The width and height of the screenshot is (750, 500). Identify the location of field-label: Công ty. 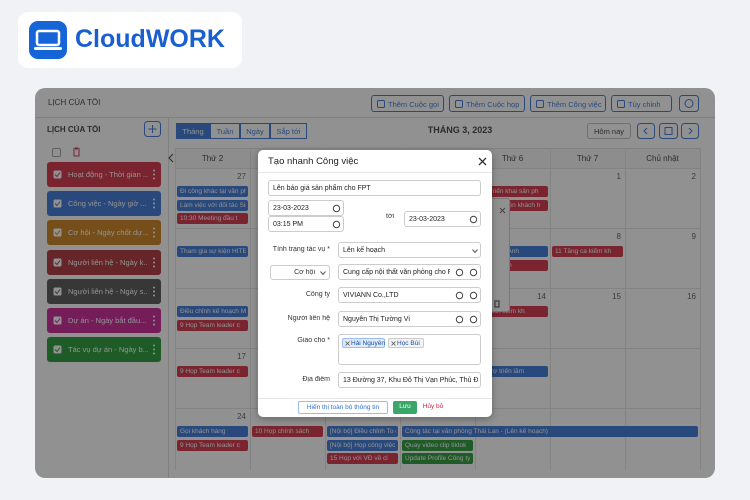
(317, 294).